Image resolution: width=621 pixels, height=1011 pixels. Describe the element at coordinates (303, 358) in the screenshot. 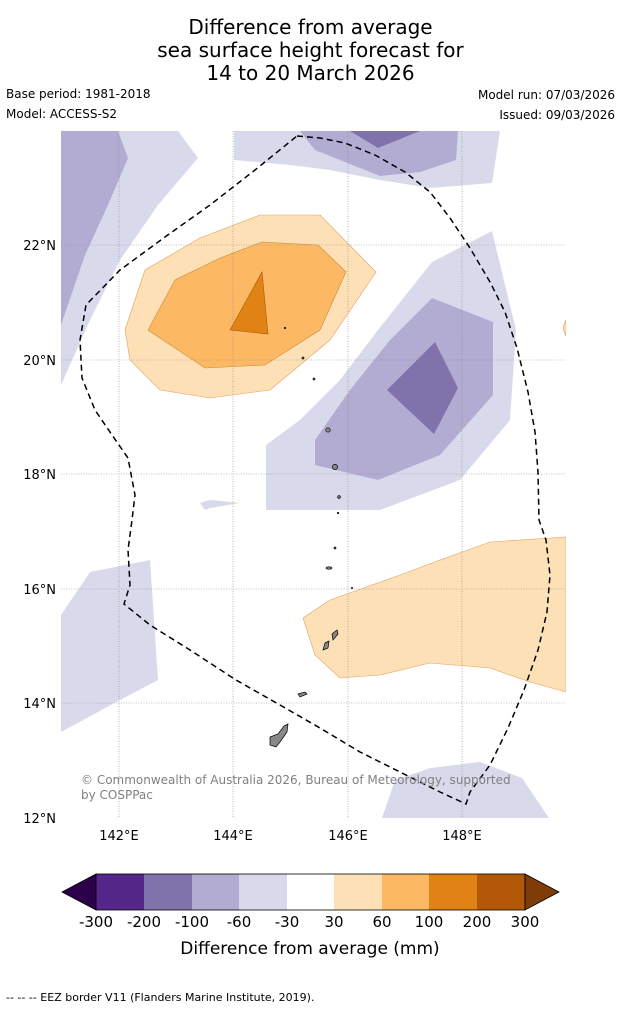

I see `island-maug` at that location.